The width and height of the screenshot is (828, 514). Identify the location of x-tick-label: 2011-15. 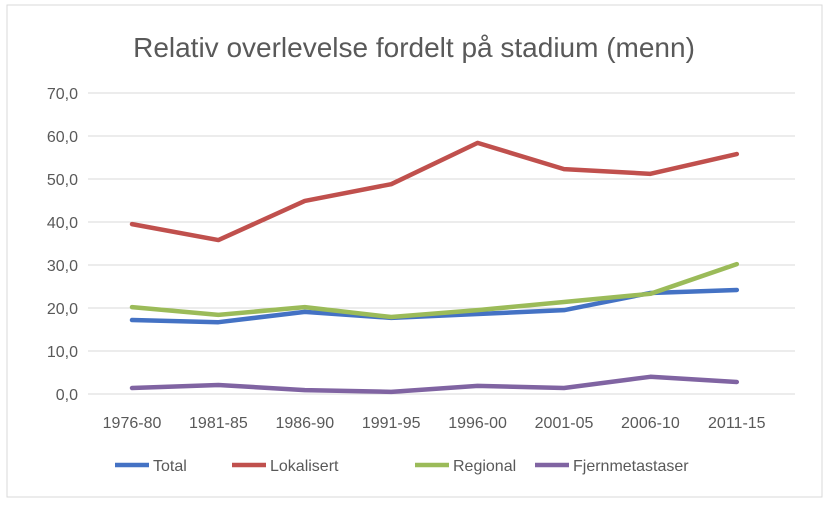
(737, 423).